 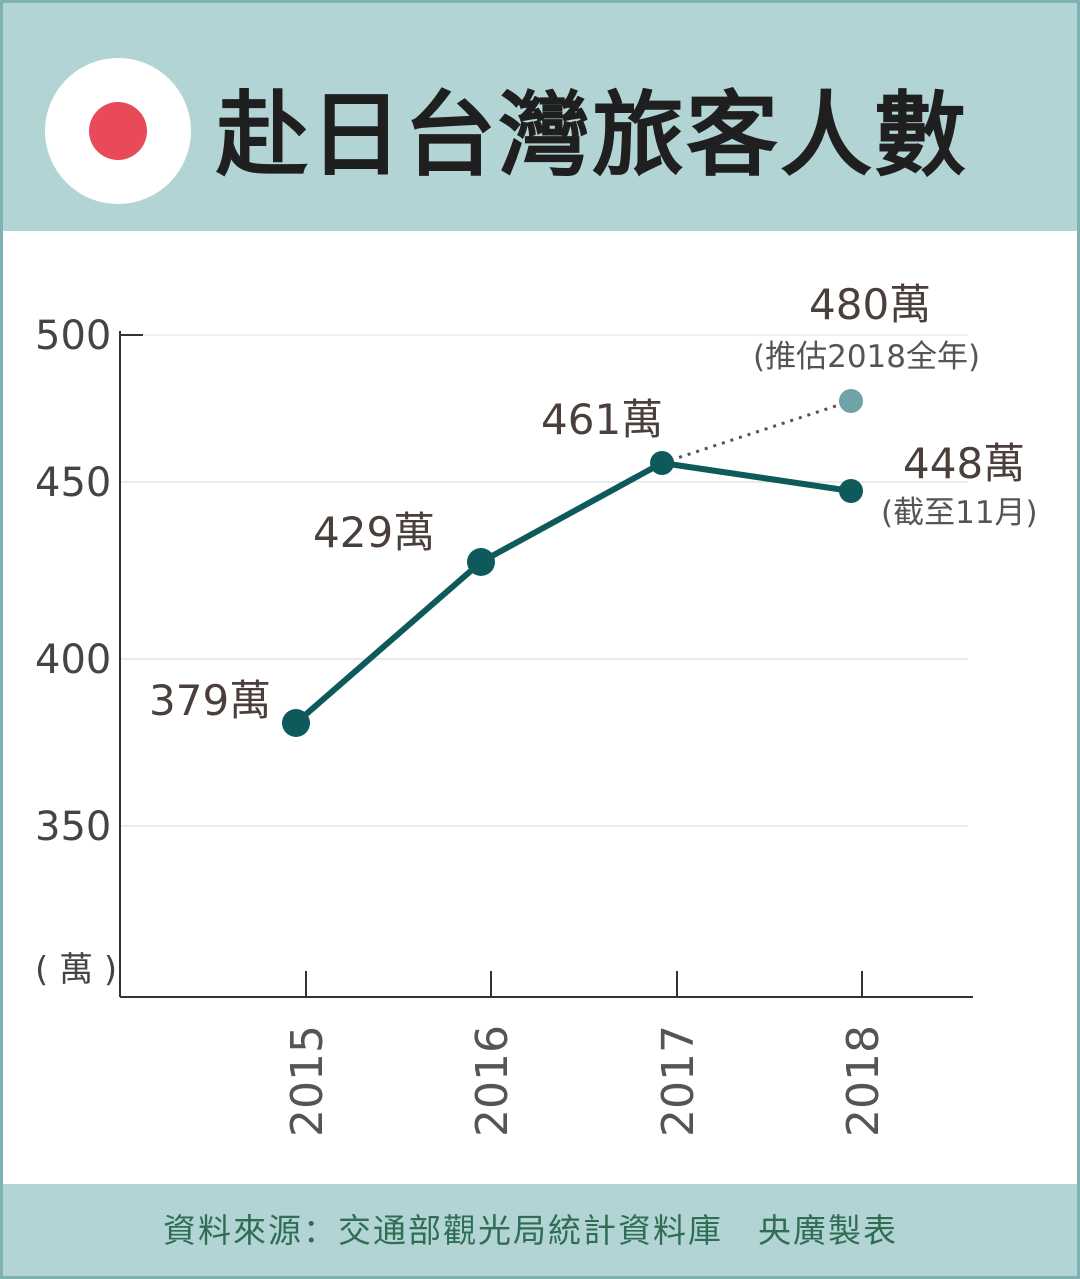 What do you see at coordinates (851, 401) in the screenshot?
I see `data-point-projected` at bounding box center [851, 401].